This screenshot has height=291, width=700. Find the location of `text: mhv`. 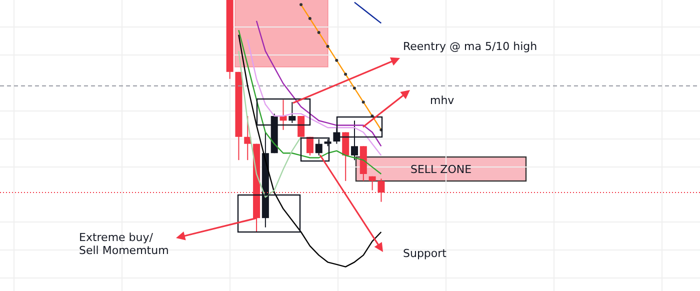

text: mhv is located at coordinates (442, 100).